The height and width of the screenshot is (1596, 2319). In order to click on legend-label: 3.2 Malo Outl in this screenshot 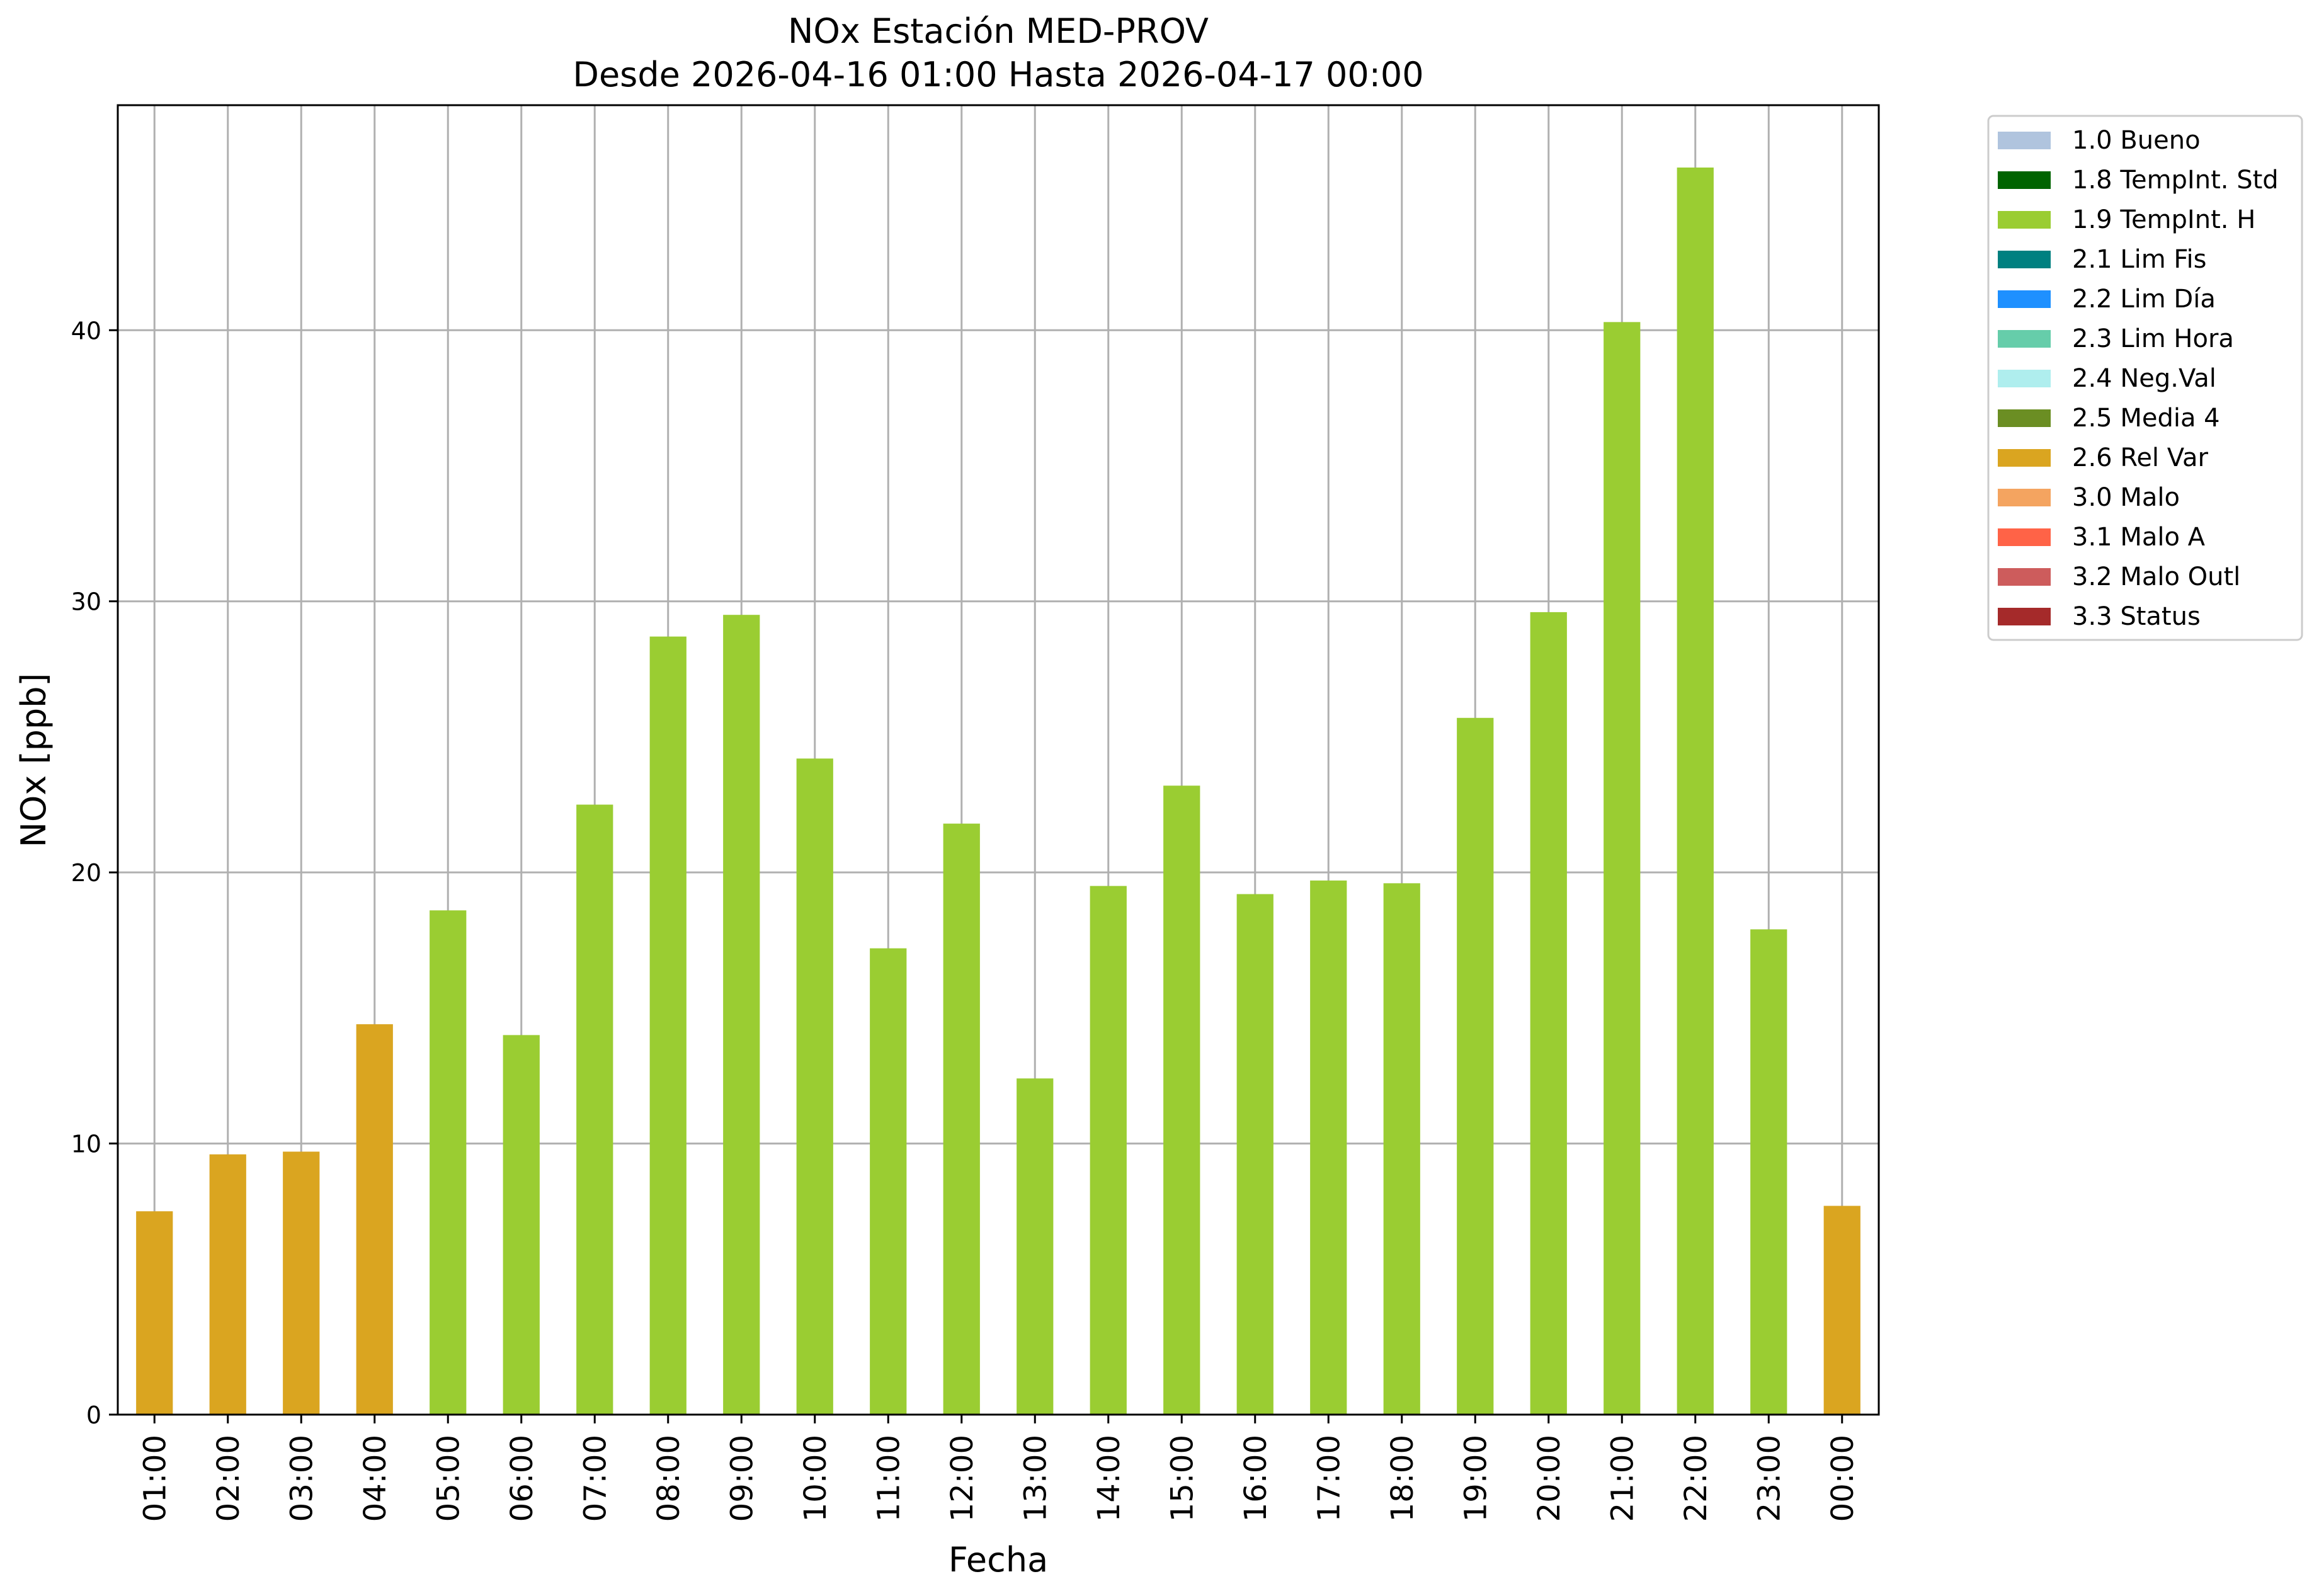, I will do `click(2156, 576)`.